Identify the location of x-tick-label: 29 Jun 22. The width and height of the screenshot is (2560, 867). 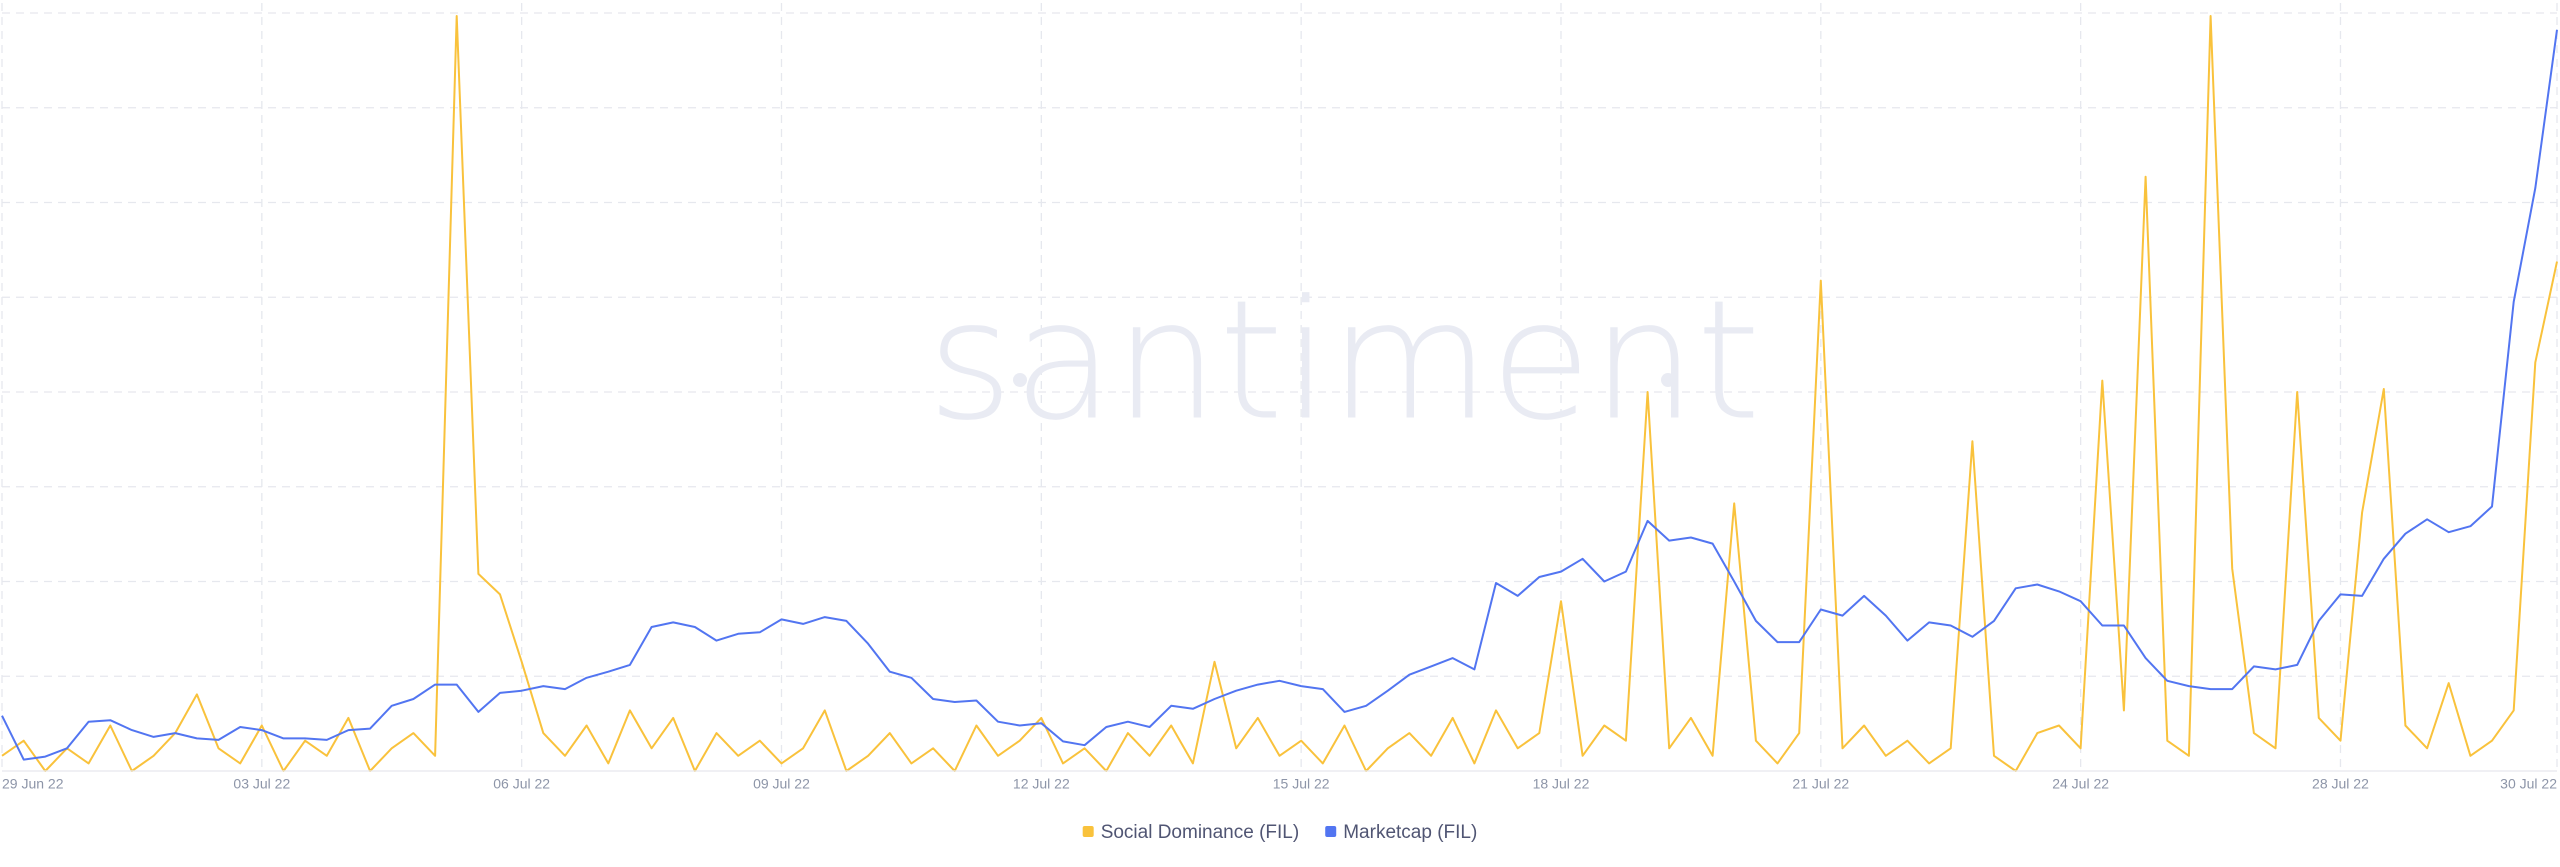
(33, 784).